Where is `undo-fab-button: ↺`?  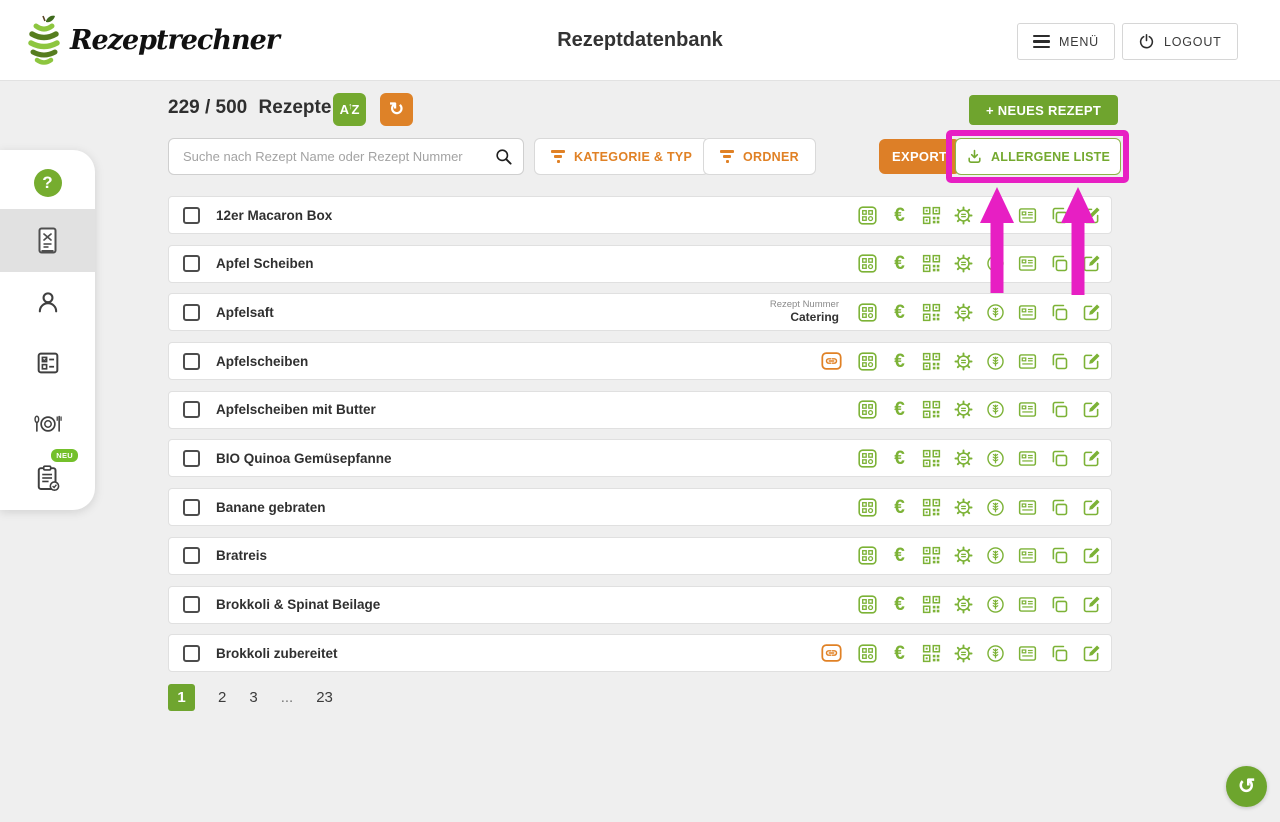
undo-fab-button: ↺ is located at coordinates (1246, 786).